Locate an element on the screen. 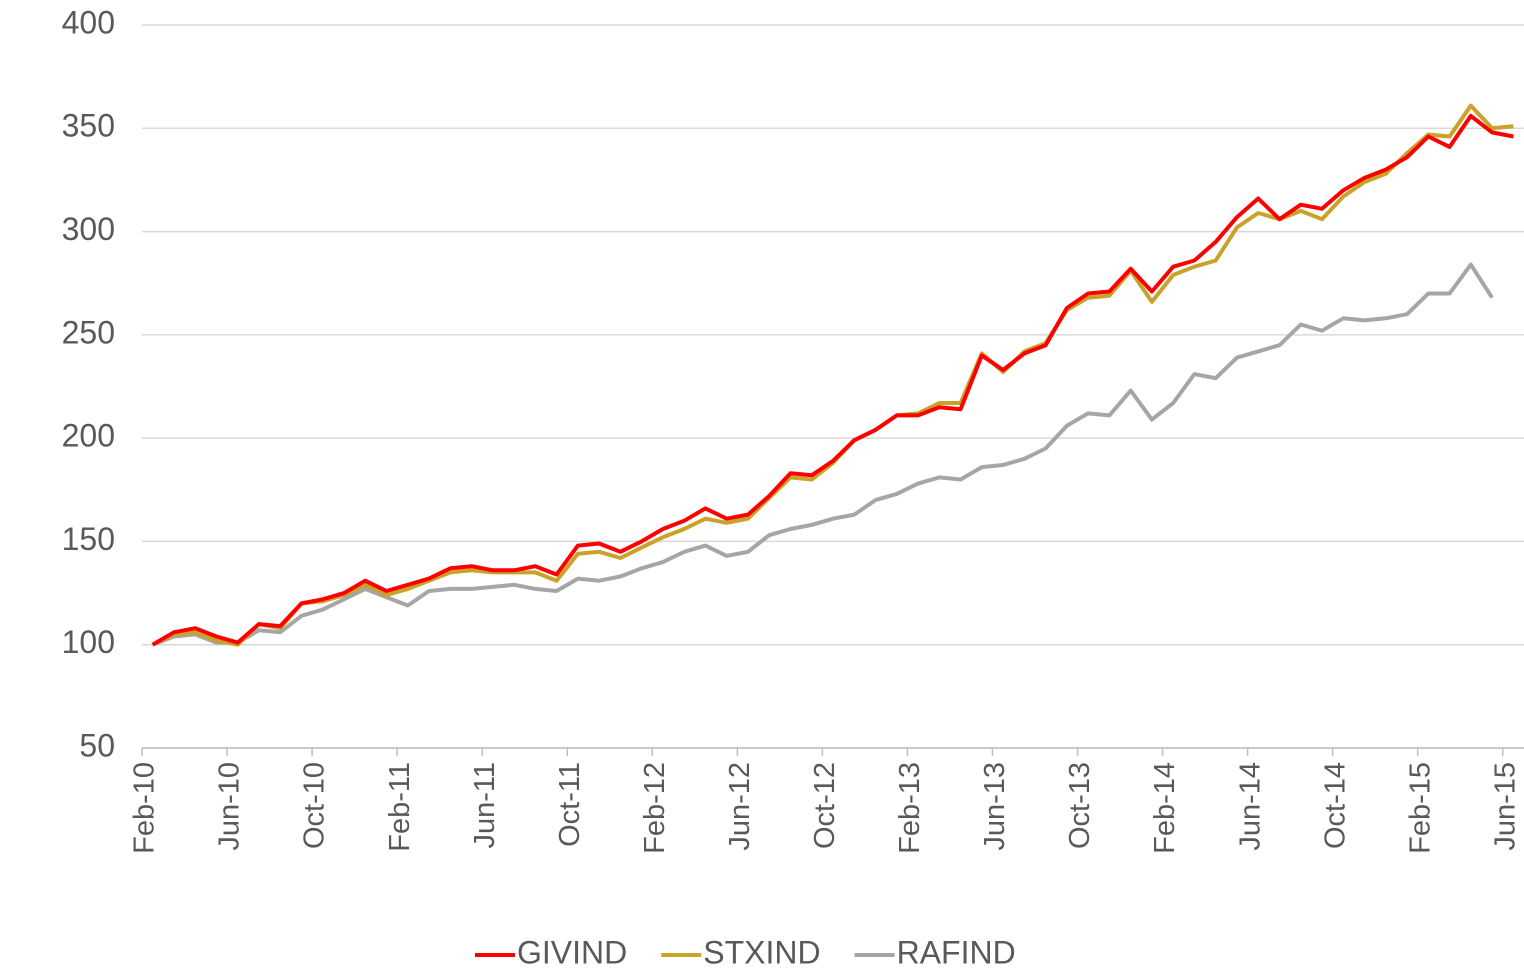 The image size is (1524, 974). x-tick-label: Jun-11 is located at coordinates (485, 805).